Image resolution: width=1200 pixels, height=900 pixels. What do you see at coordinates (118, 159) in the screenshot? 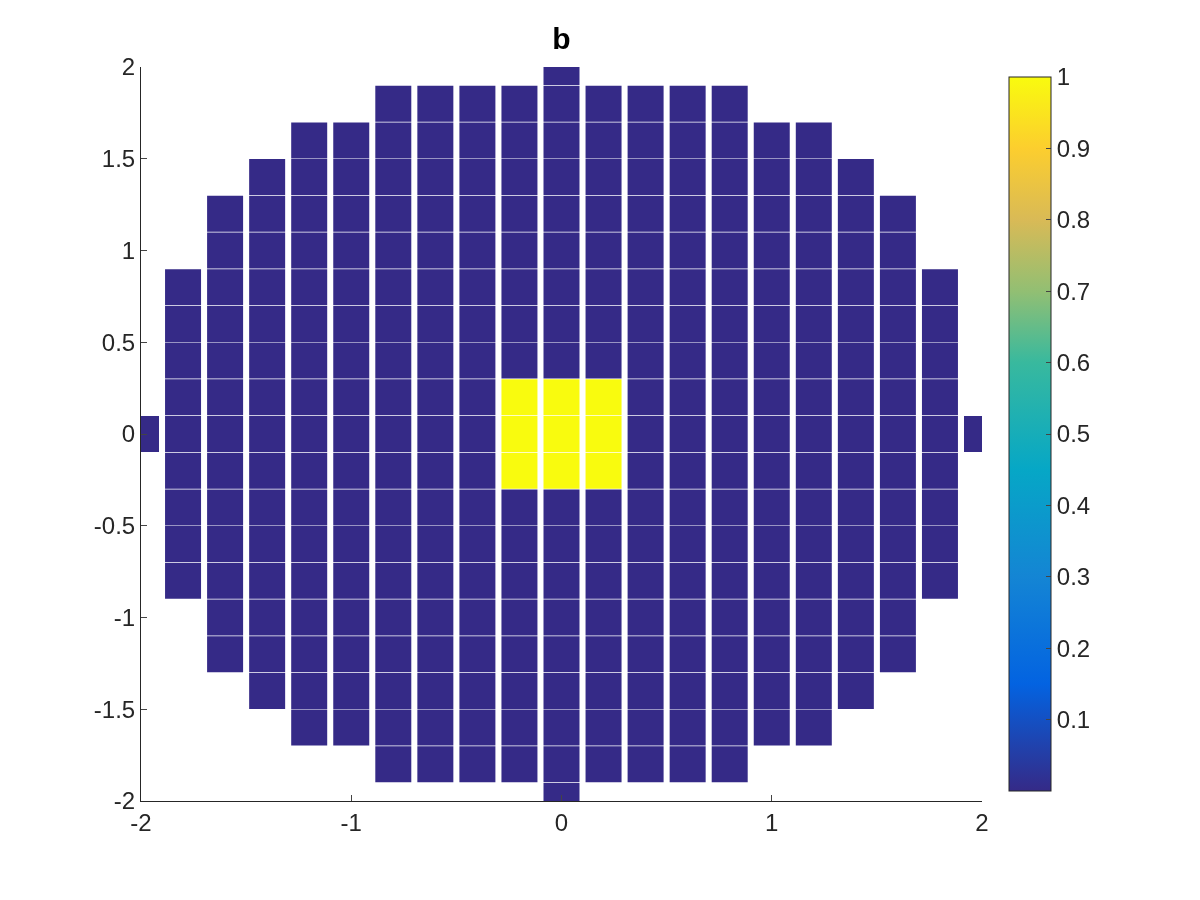
I see `y-tick-label: 1.5` at bounding box center [118, 159].